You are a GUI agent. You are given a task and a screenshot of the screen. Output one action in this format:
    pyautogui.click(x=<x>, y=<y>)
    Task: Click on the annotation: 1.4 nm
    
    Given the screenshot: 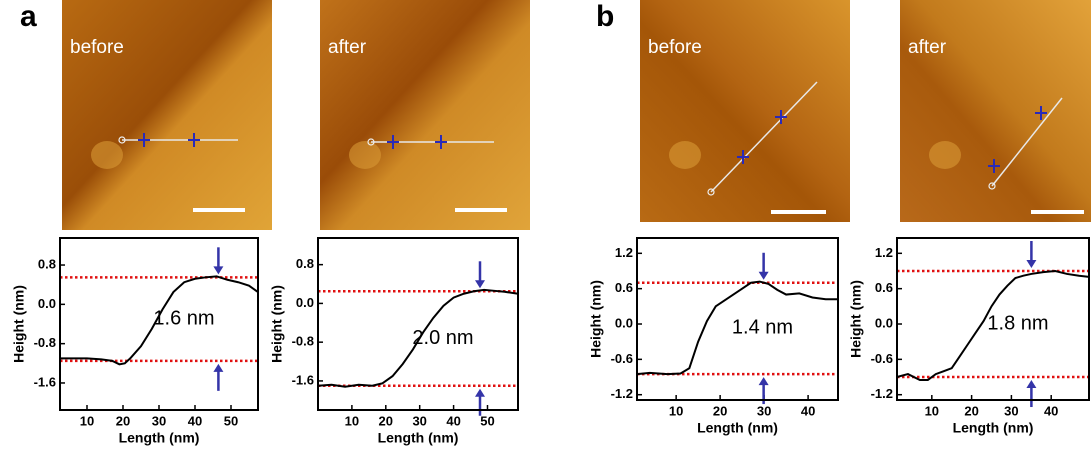 What is the action you would take?
    pyautogui.click(x=762, y=328)
    